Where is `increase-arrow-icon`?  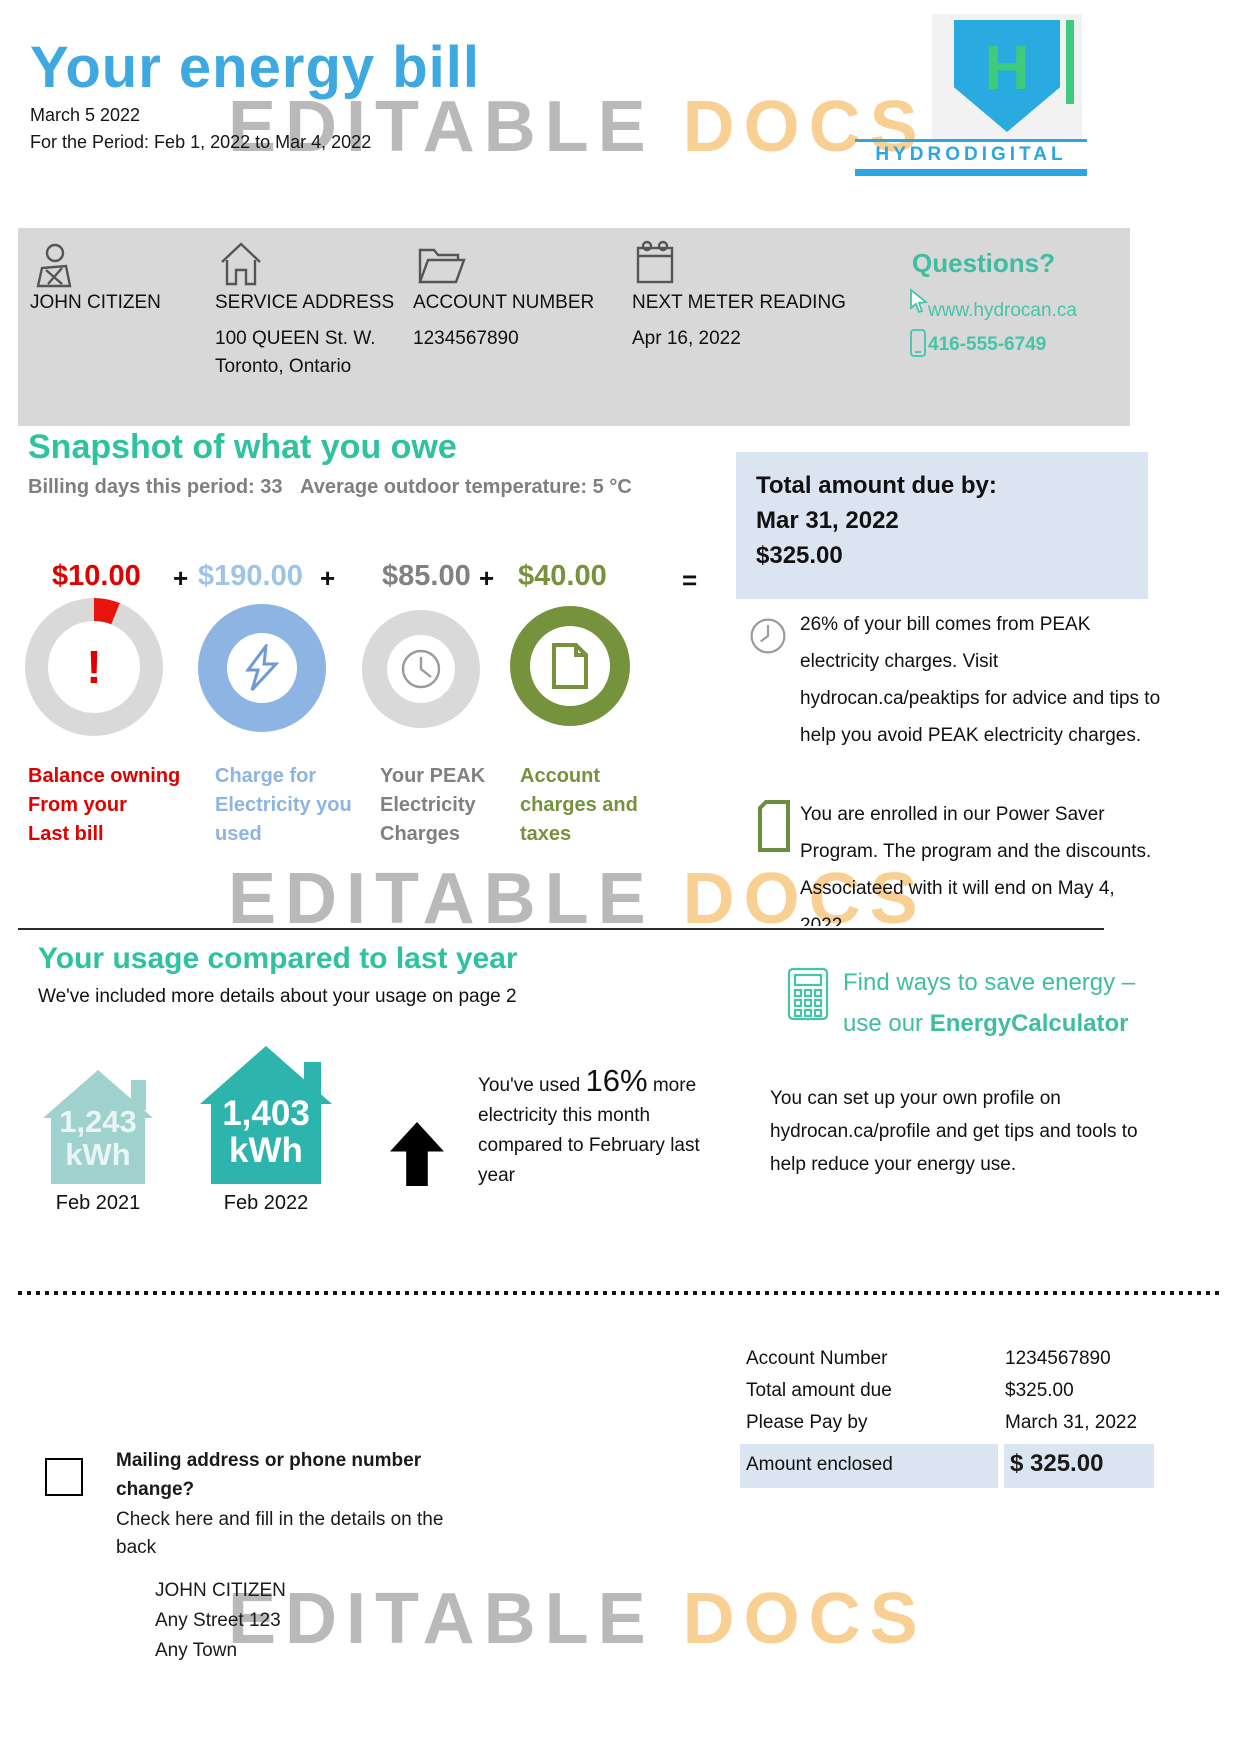
increase-arrow-icon is located at coordinates (417, 1154).